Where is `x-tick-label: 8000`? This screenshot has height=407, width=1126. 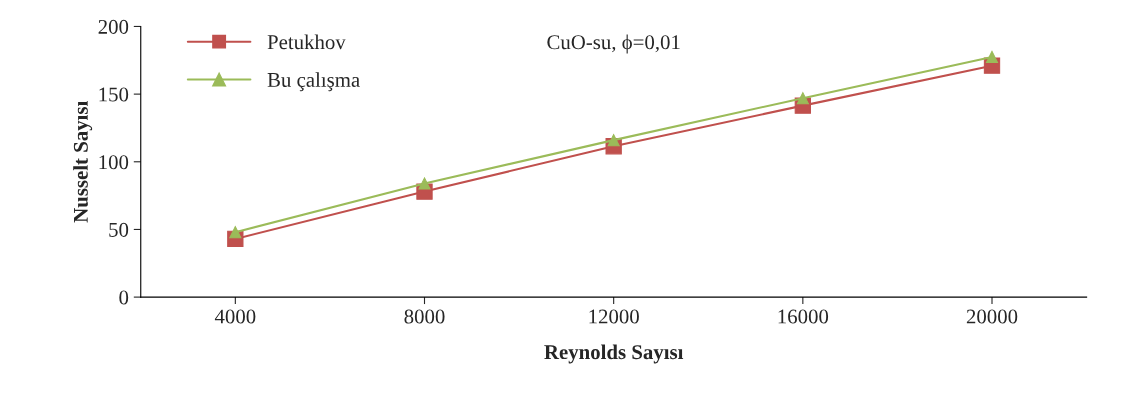
x-tick-label: 8000 is located at coordinates (424, 316).